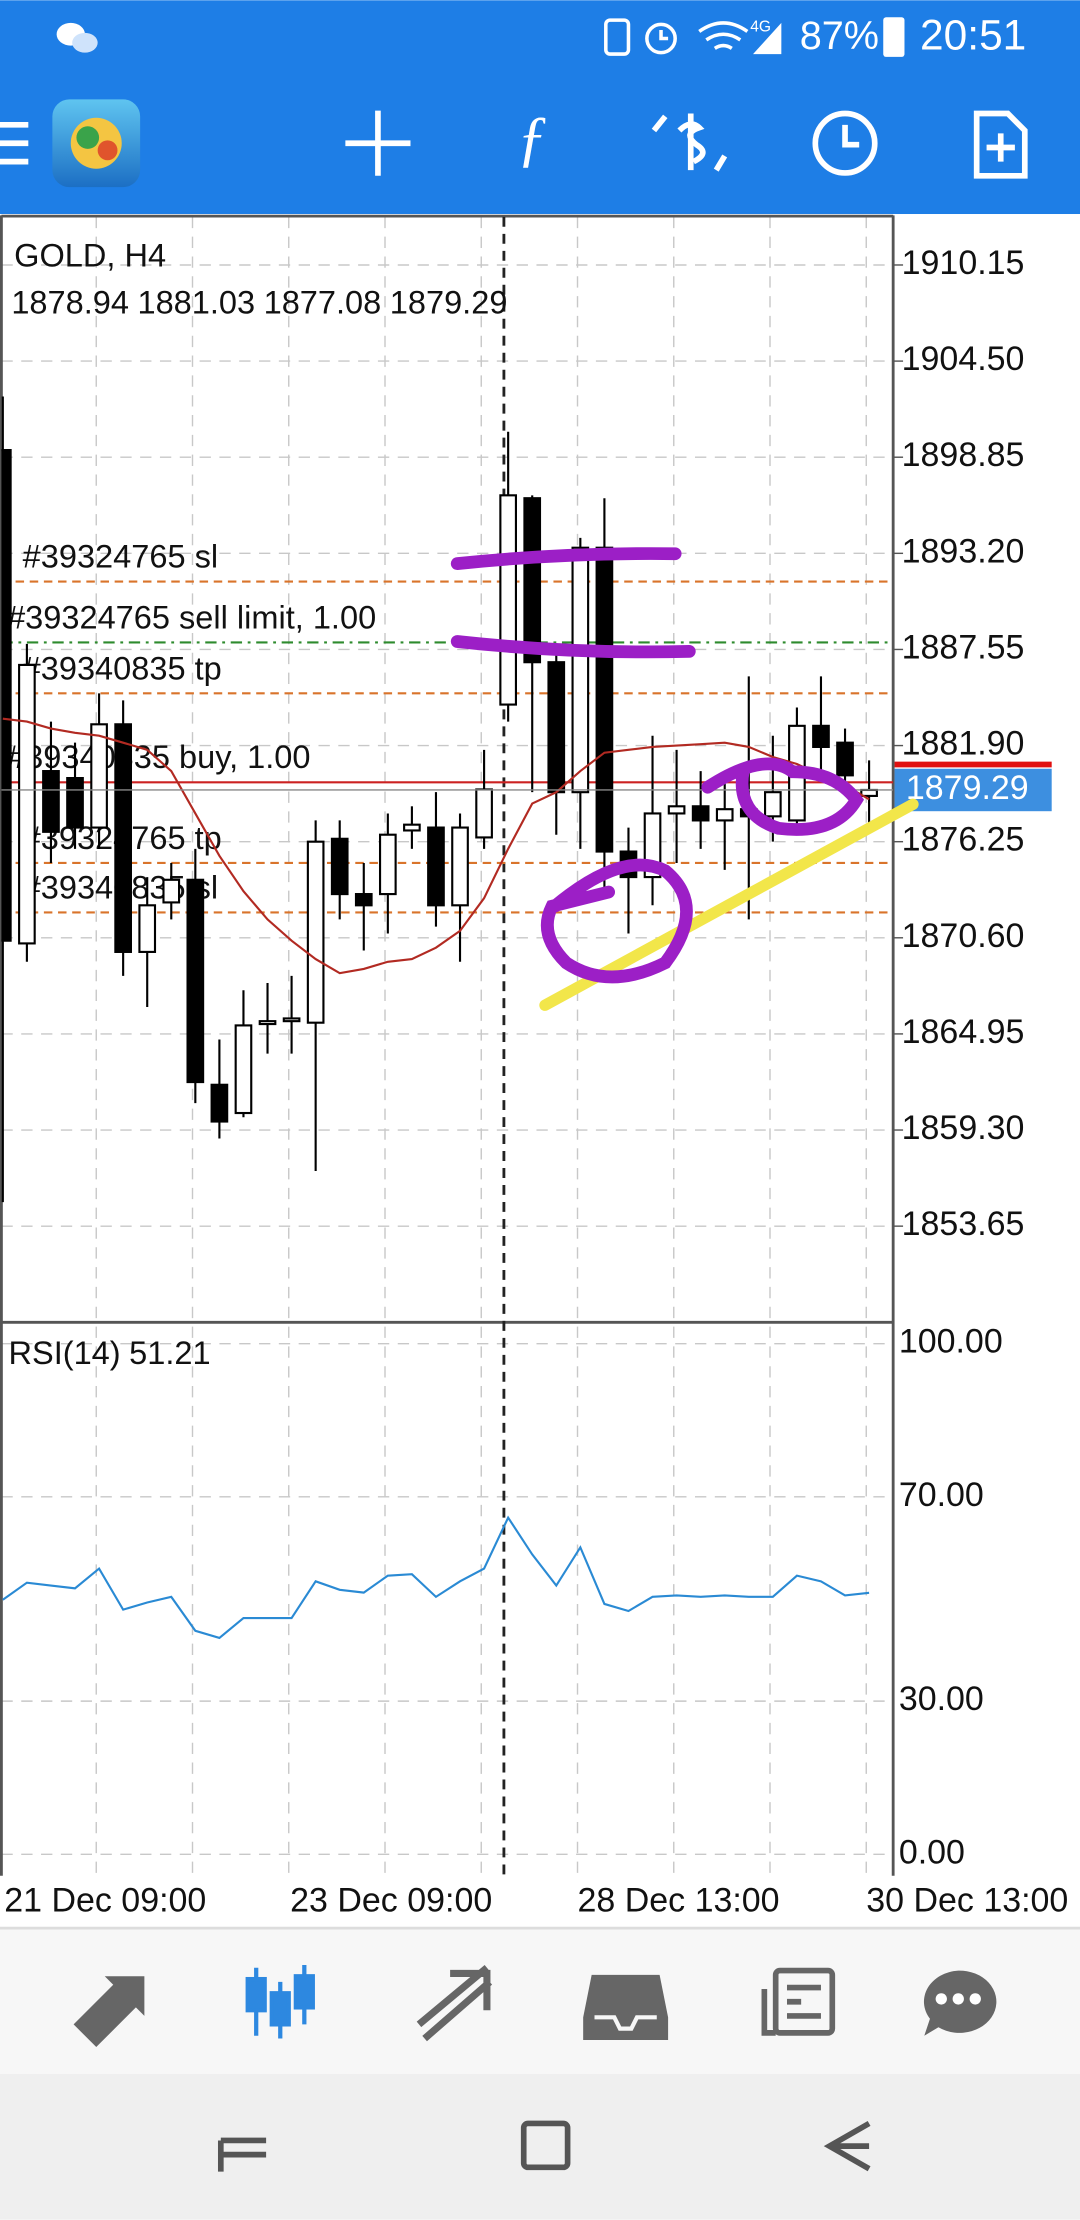 This screenshot has height=2220, width=1080. I want to click on rsi-tick-label: 100.00, so click(951, 1342).